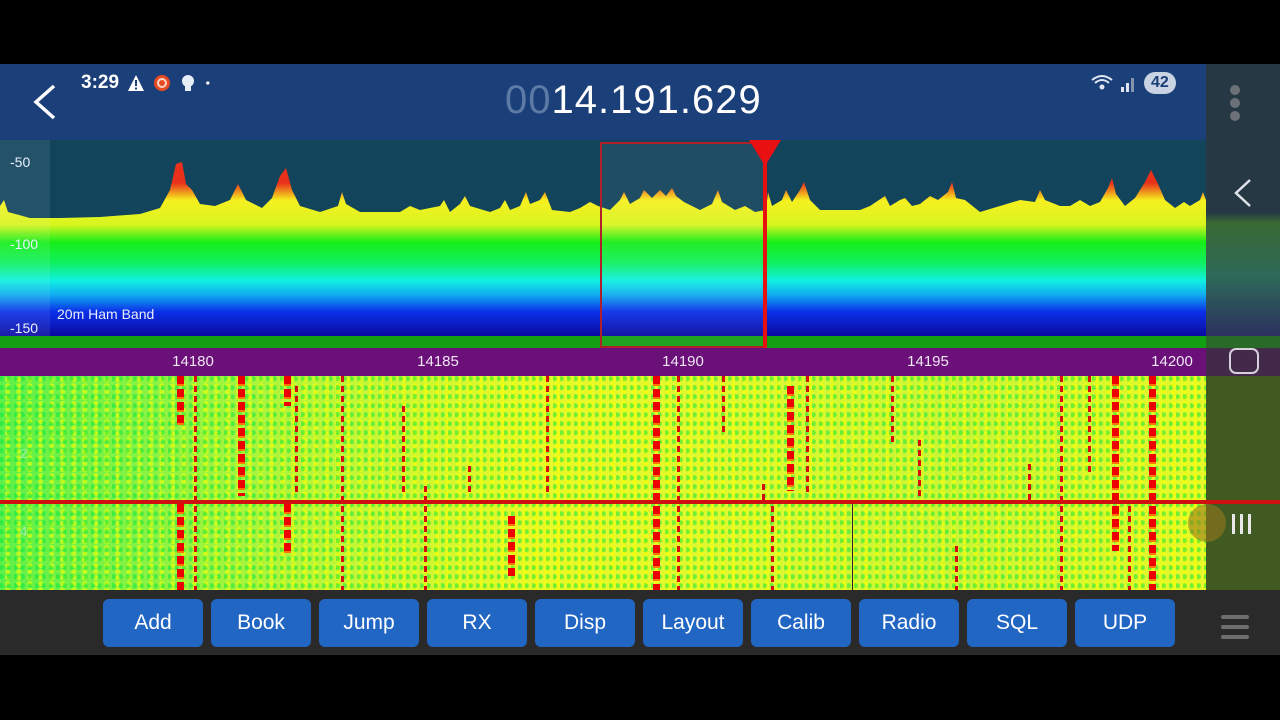  I want to click on band-name-label: 20m Ham Band, so click(106, 314).